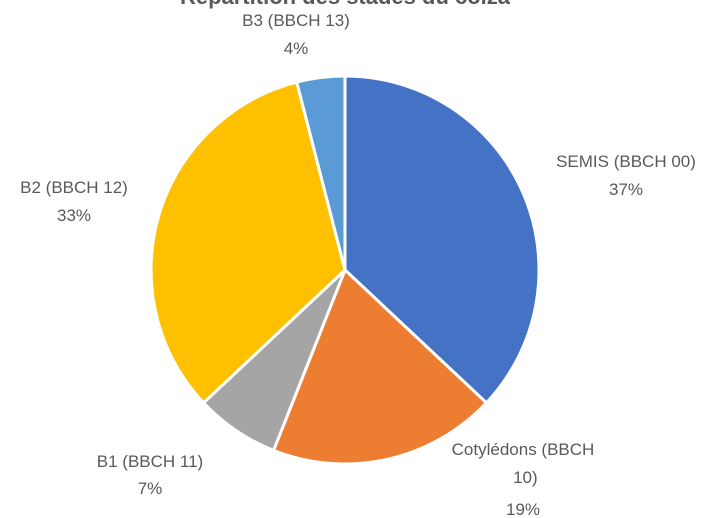  Describe the element at coordinates (74, 187) in the screenshot. I see `slice-label-b2: B2 (BBCH 12)` at that location.